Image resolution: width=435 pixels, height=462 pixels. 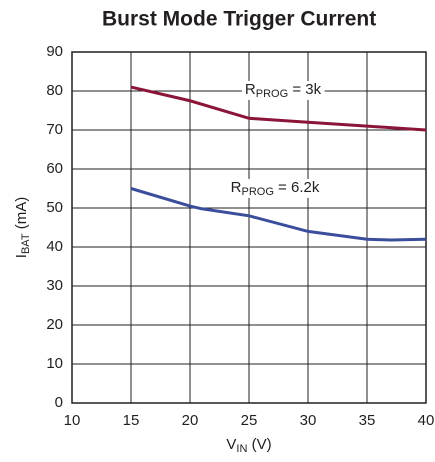 I want to click on y-tick-label: 50, so click(x=54, y=207).